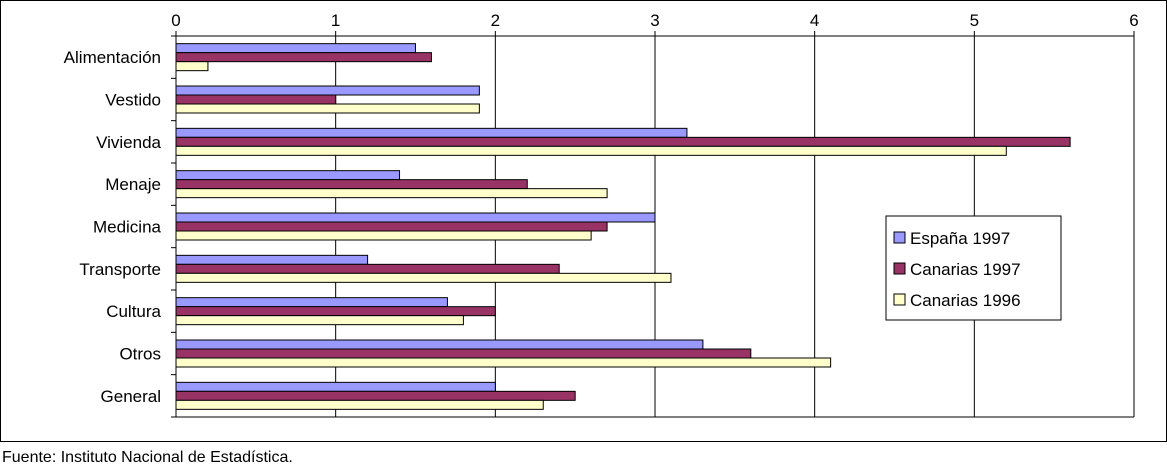 This screenshot has width=1167, height=472. Describe the element at coordinates (133, 100) in the screenshot. I see `category-label: Vestido` at that location.